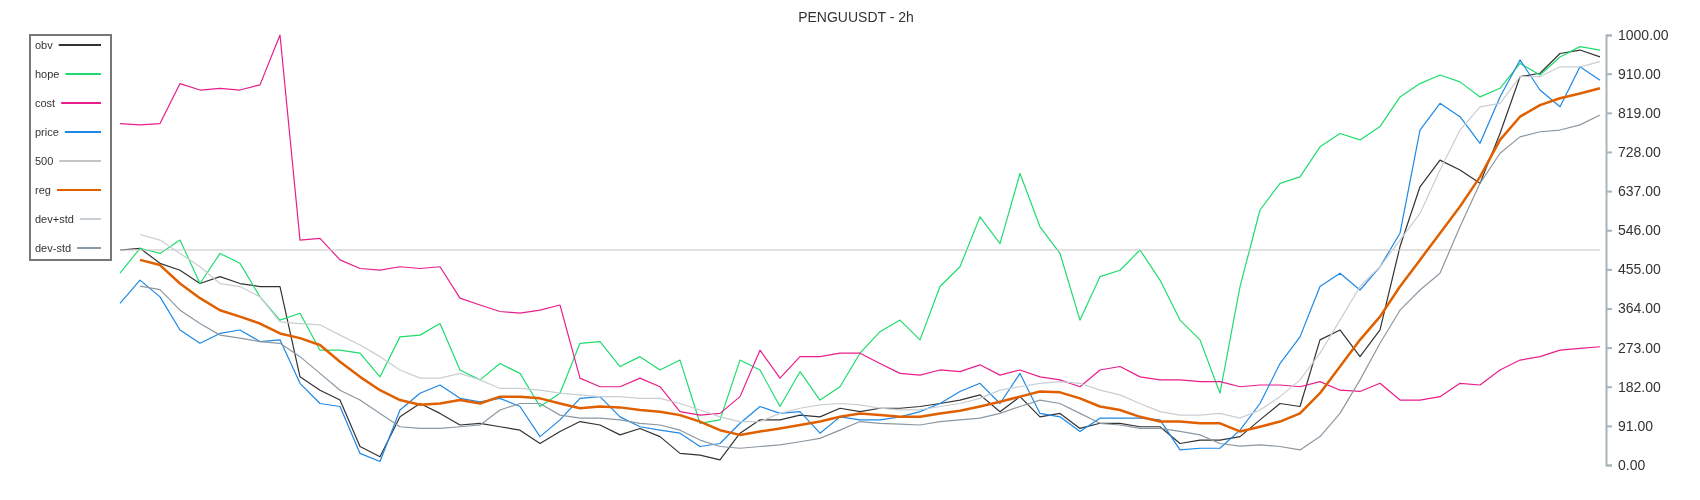 This screenshot has width=1700, height=500. I want to click on y-tick-label: 728.00, so click(1640, 151).